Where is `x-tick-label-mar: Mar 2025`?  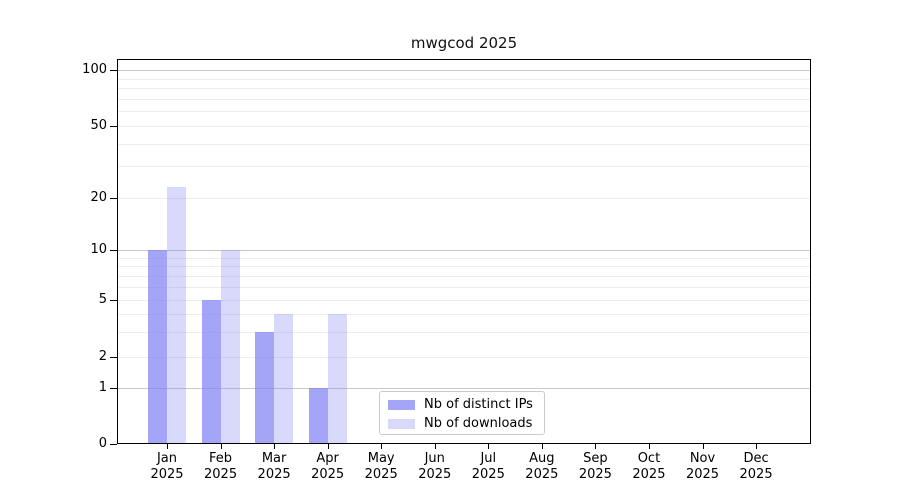
x-tick-label-mar: Mar 2025 is located at coordinates (274, 467).